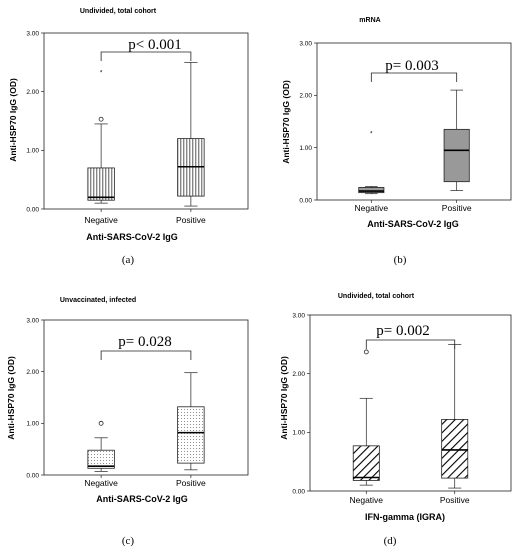  Describe the element at coordinates (132, 237) in the screenshot. I see `panel-a-xlabel: Anti-SARS-CoV-2 IgG` at that location.